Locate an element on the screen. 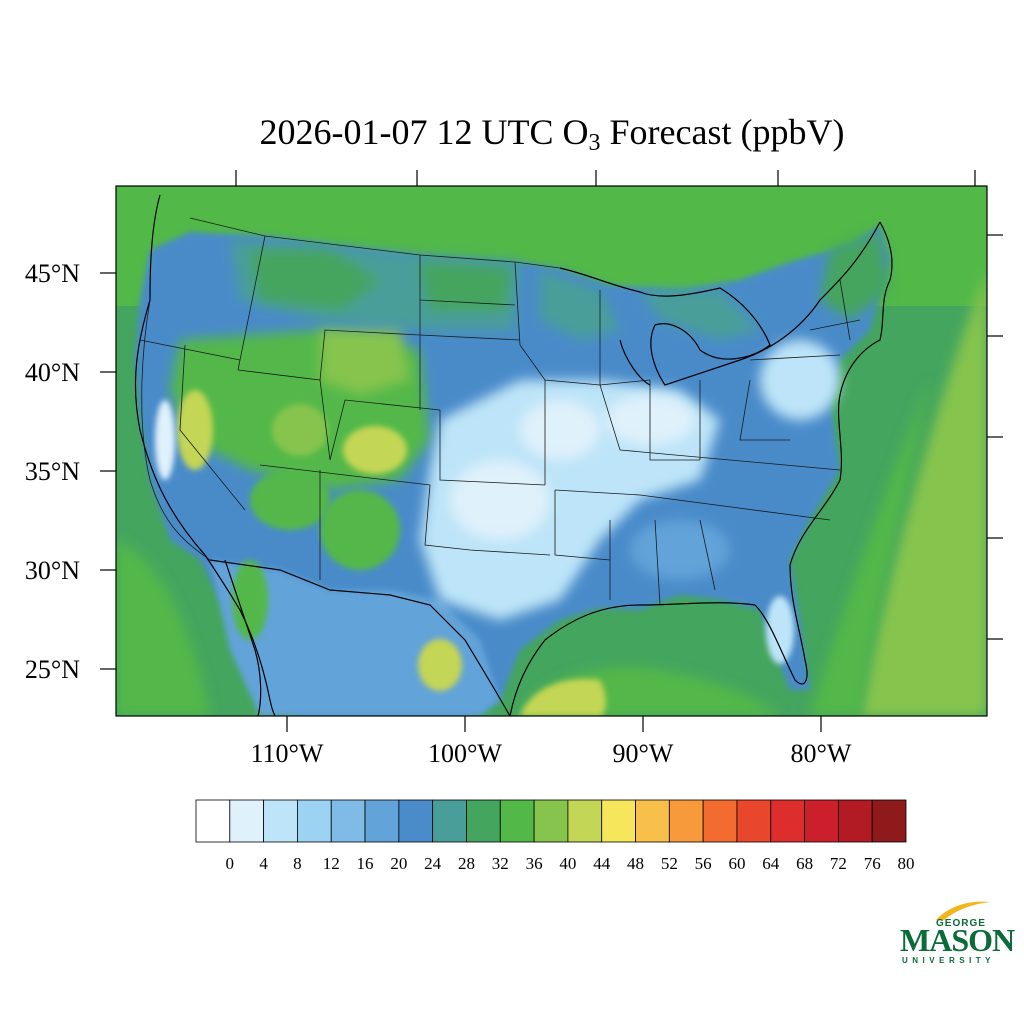 This screenshot has width=1024, height=1024. colorbar-label: 32 is located at coordinates (500, 863).